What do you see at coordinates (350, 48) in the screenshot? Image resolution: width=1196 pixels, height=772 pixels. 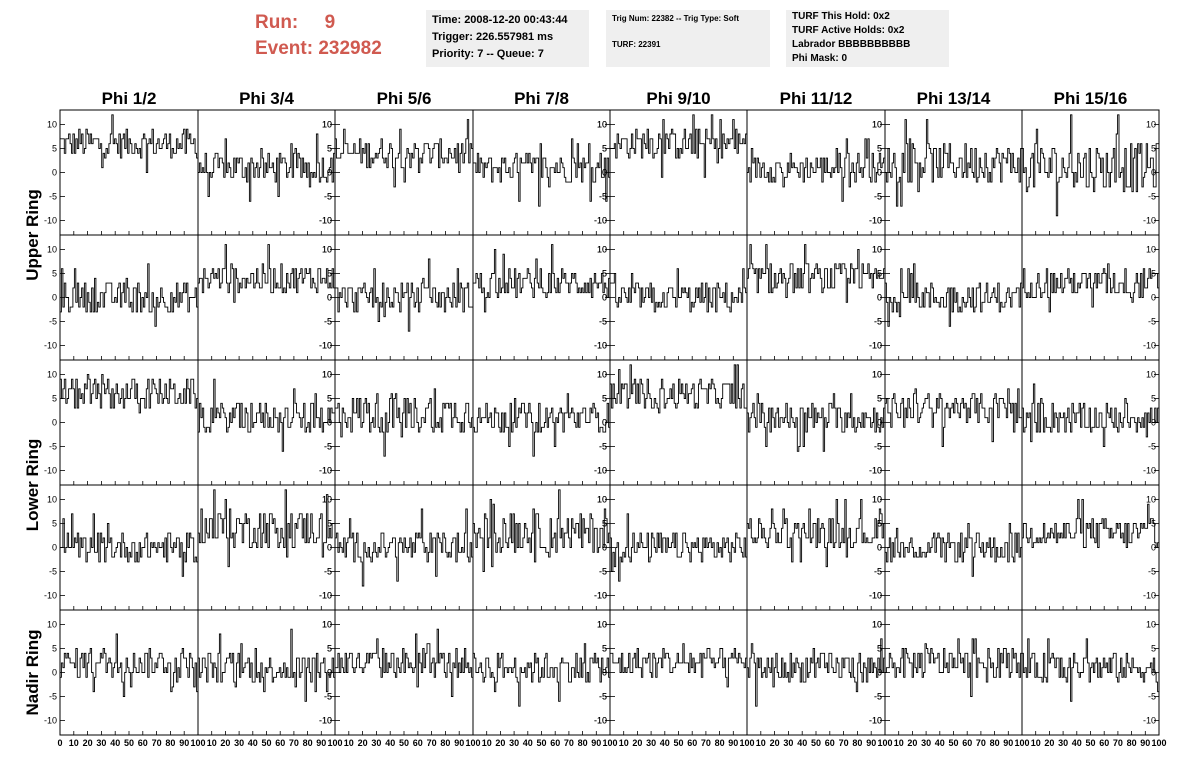 I see `event-value: 232982` at bounding box center [350, 48].